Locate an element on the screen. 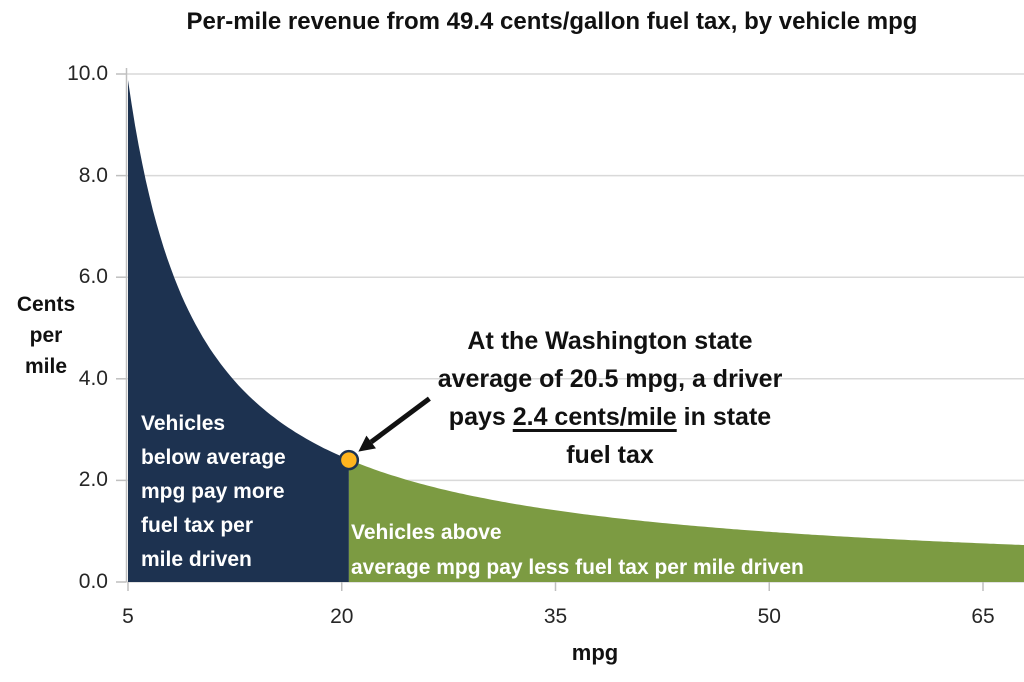 This screenshot has width=1024, height=682. region-label-line: mile driven is located at coordinates (196, 559).